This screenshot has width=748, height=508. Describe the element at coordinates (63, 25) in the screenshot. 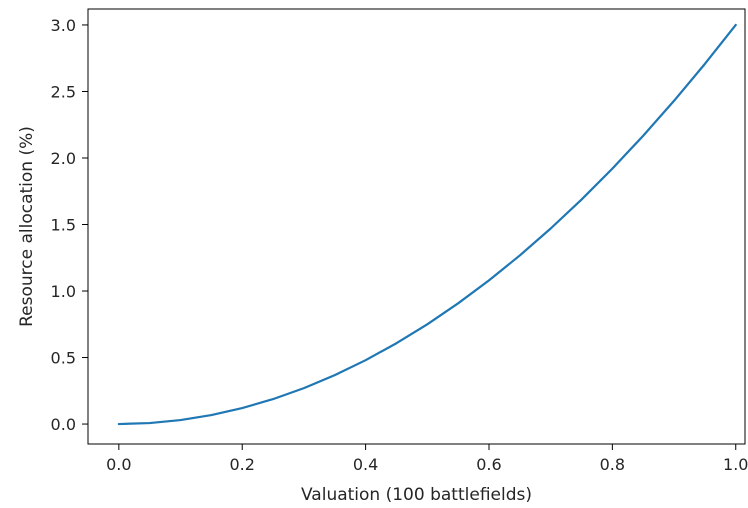

I see `y-tick-label: 3.0` at that location.